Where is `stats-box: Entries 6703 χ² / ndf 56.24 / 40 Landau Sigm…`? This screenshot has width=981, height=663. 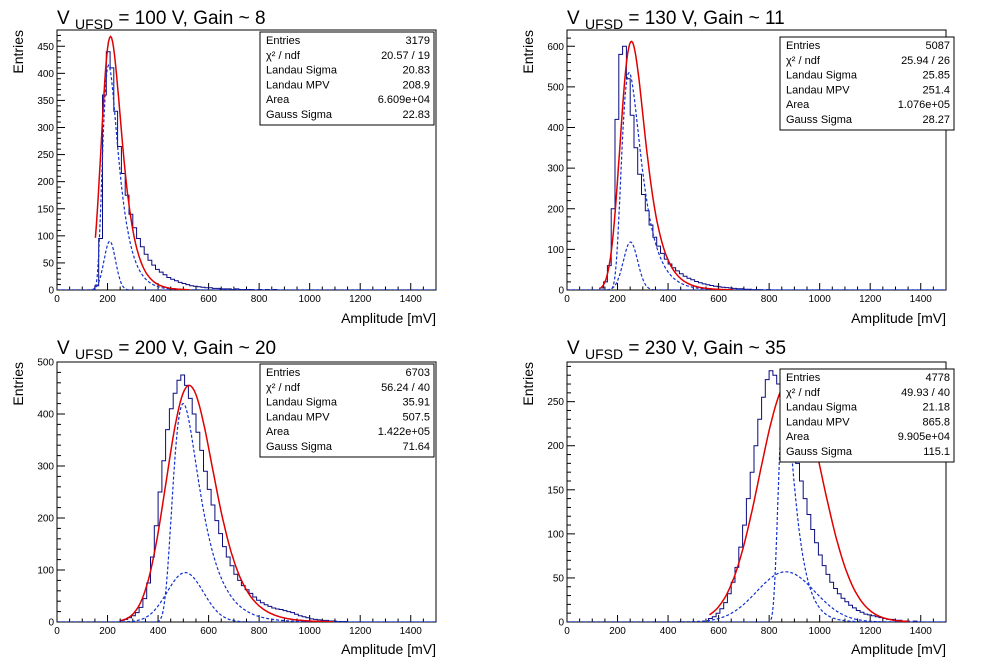
stats-box: Entries 6703 χ² / ndf 56.24 / 40 Landau Sigm… is located at coordinates (347, 410).